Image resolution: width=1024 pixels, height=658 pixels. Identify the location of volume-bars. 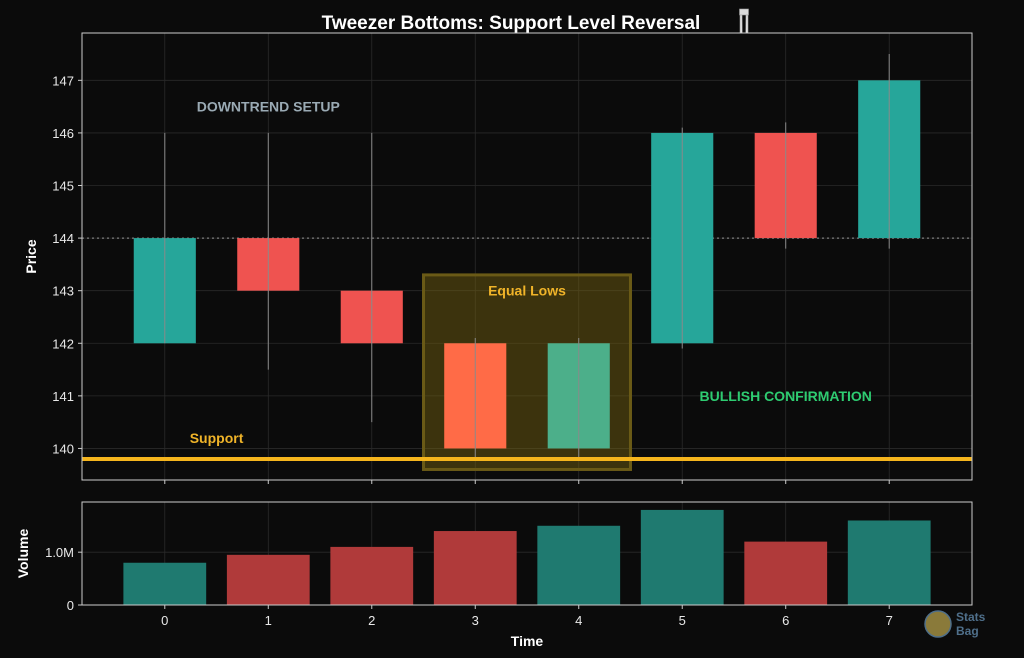
(527, 557).